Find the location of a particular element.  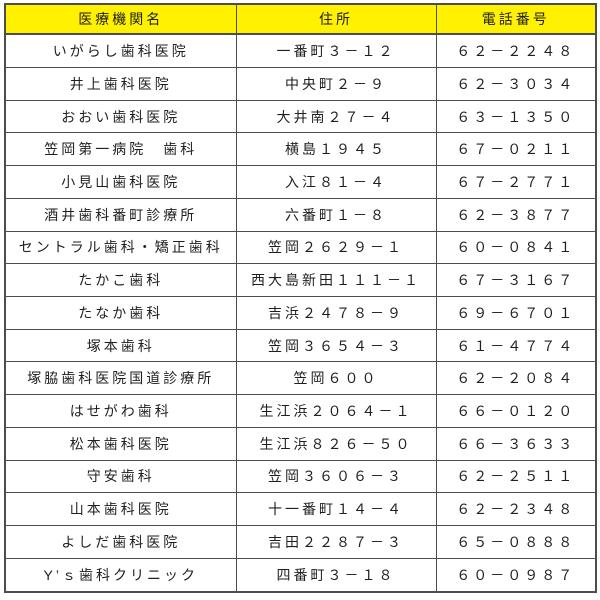

cell-phone: ６７－３１６７ is located at coordinates (516, 280).